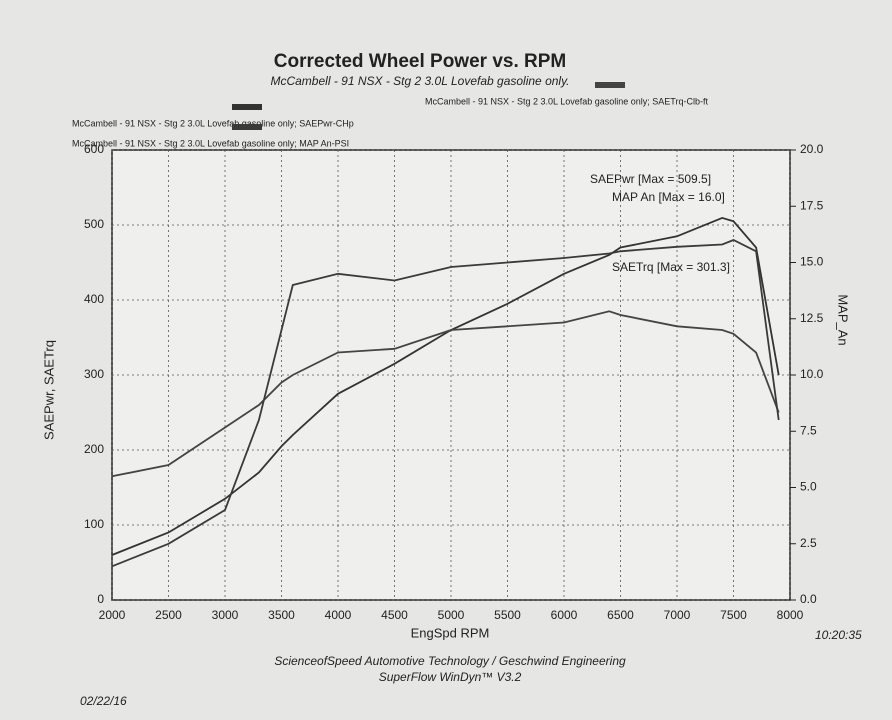 This screenshot has width=892, height=720. Describe the element at coordinates (394, 615) in the screenshot. I see `x-tick-label: 4500` at that location.